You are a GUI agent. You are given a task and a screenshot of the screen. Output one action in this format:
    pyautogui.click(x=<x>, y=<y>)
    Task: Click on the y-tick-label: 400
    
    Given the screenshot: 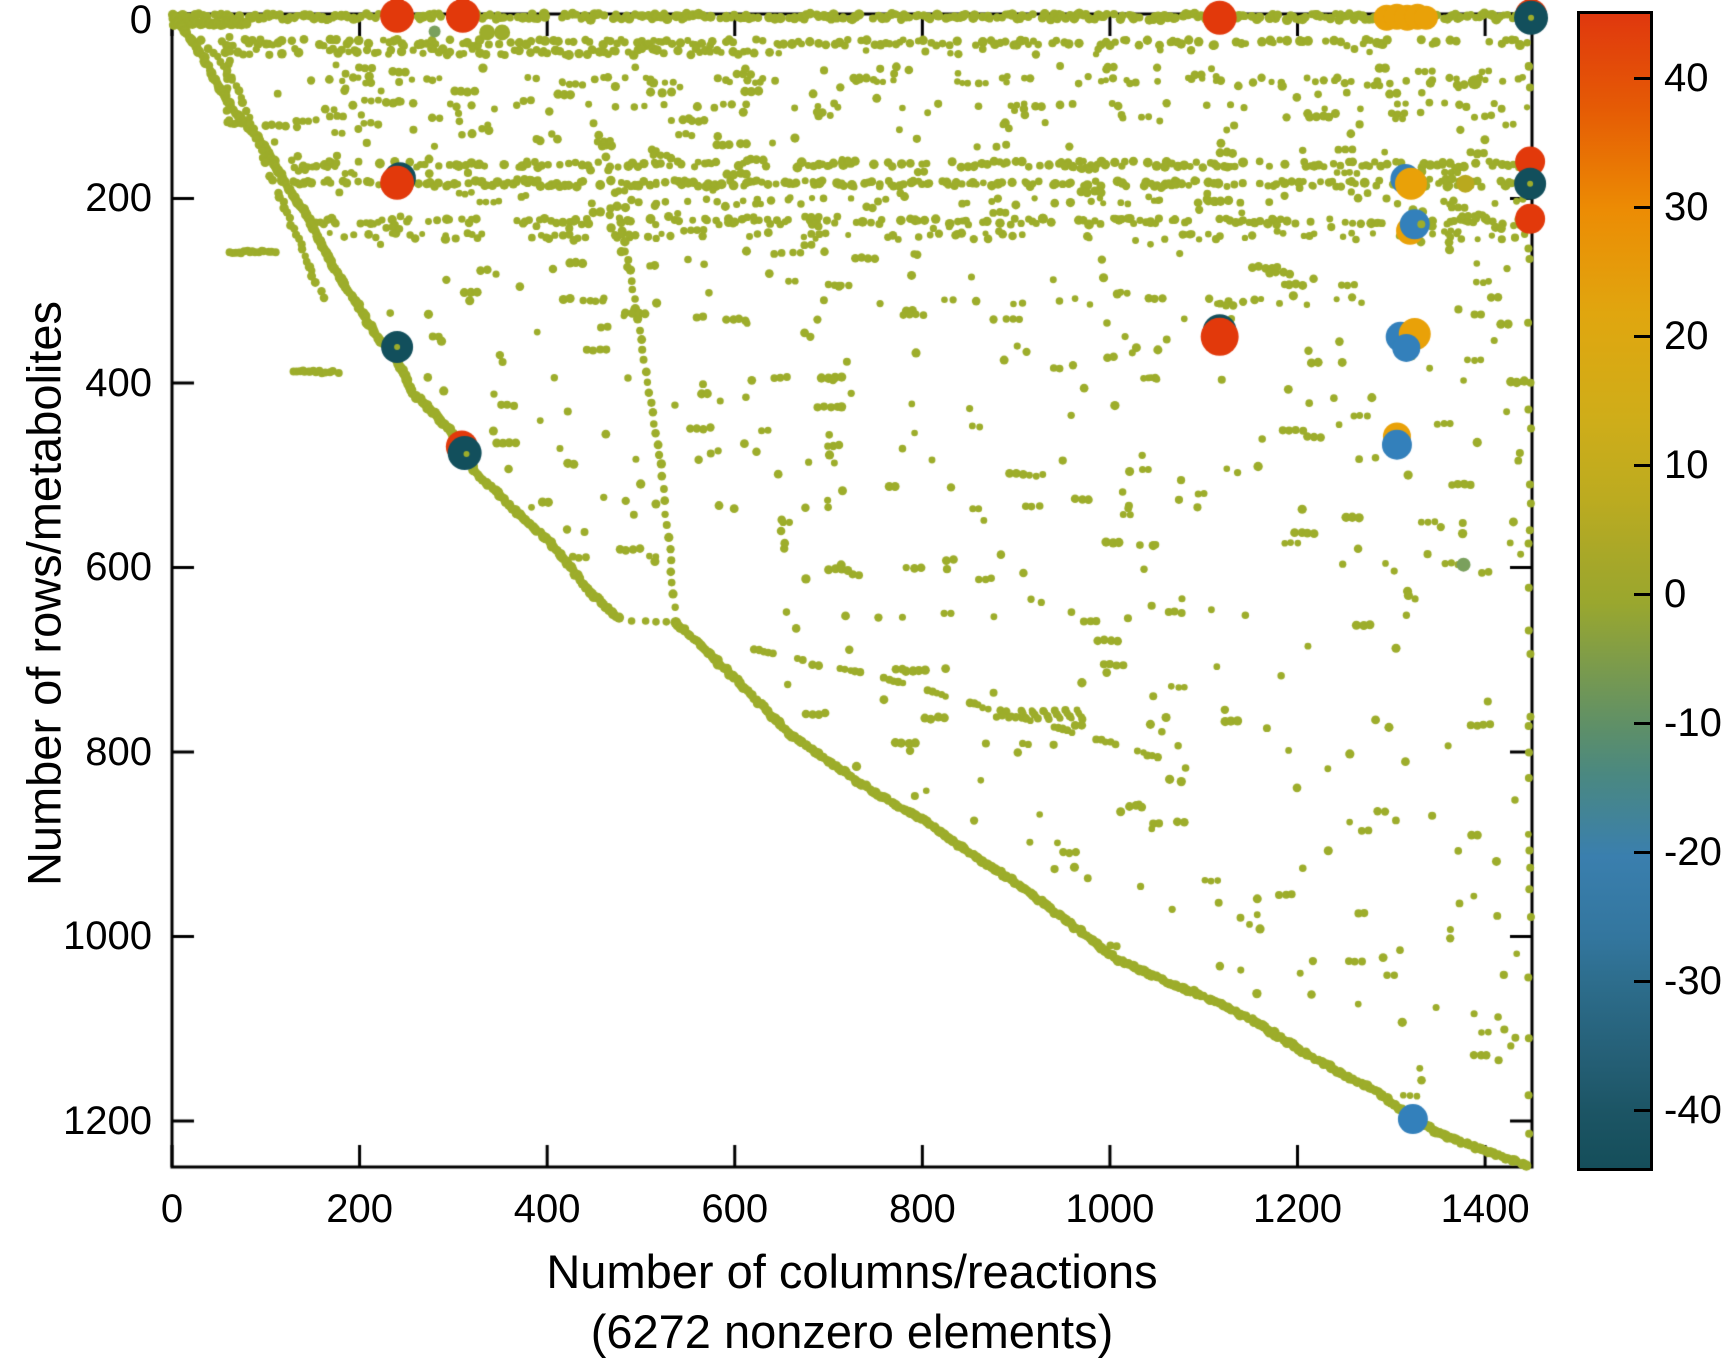 What is the action you would take?
    pyautogui.click(x=118, y=382)
    